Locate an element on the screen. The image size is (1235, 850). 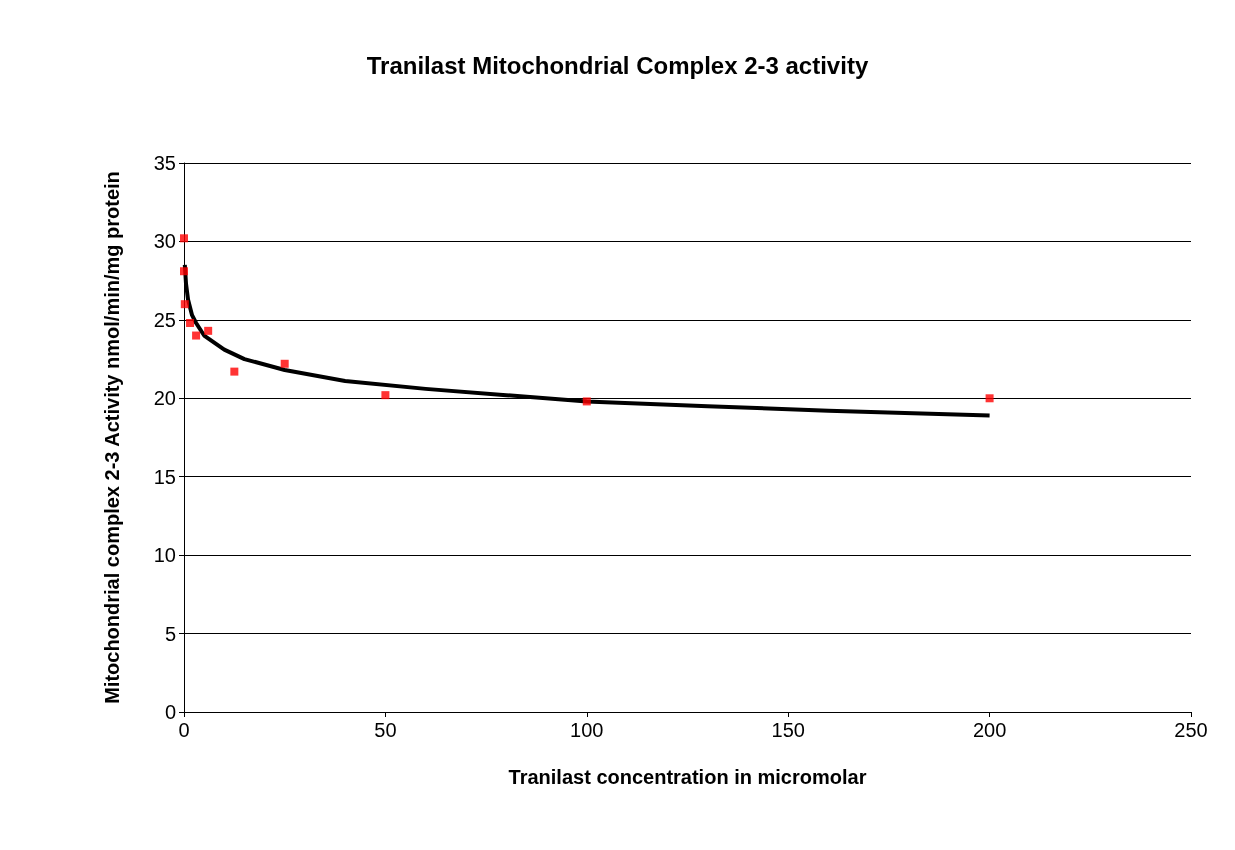
x-axis-title: Tranilast concentration in micromolar is located at coordinates (687, 777).